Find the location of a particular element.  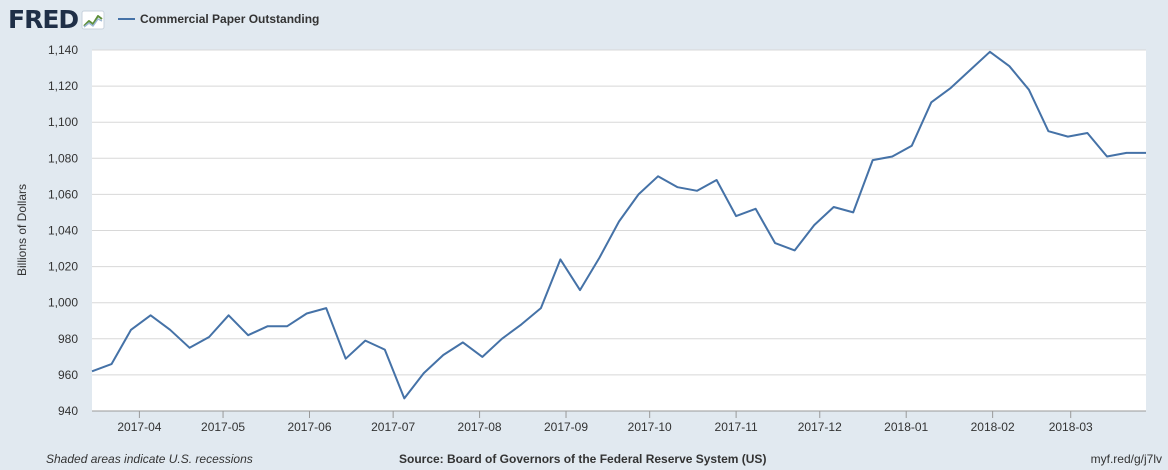

short-url-link: myf.red/g/j7lv is located at coordinates (1126, 459).